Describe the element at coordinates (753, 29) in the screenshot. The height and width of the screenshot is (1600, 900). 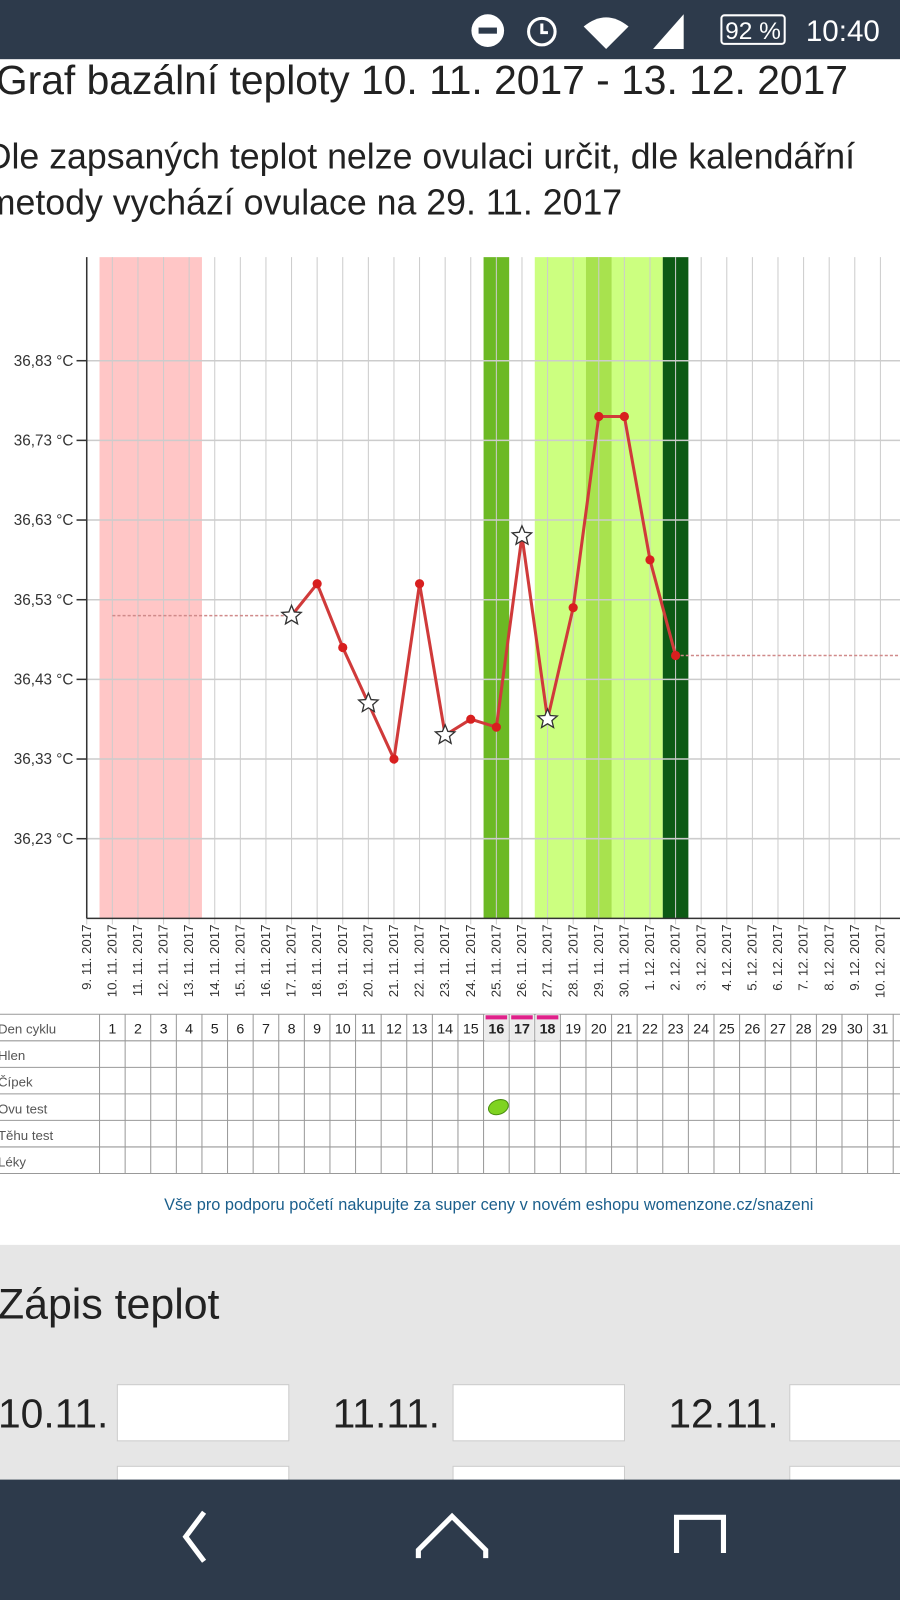
I see `battery-icon` at that location.